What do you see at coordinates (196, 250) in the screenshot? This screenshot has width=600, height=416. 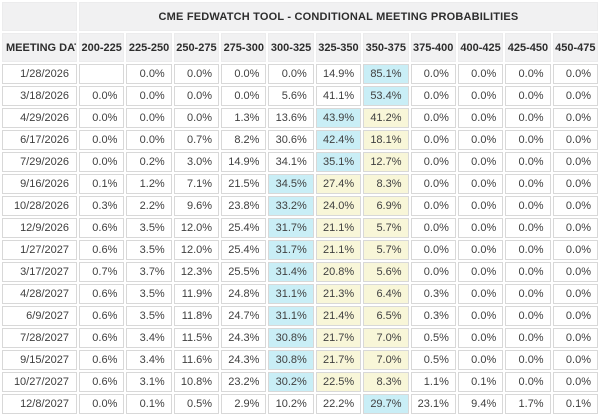 I see `probability-cell: 12.0%` at bounding box center [196, 250].